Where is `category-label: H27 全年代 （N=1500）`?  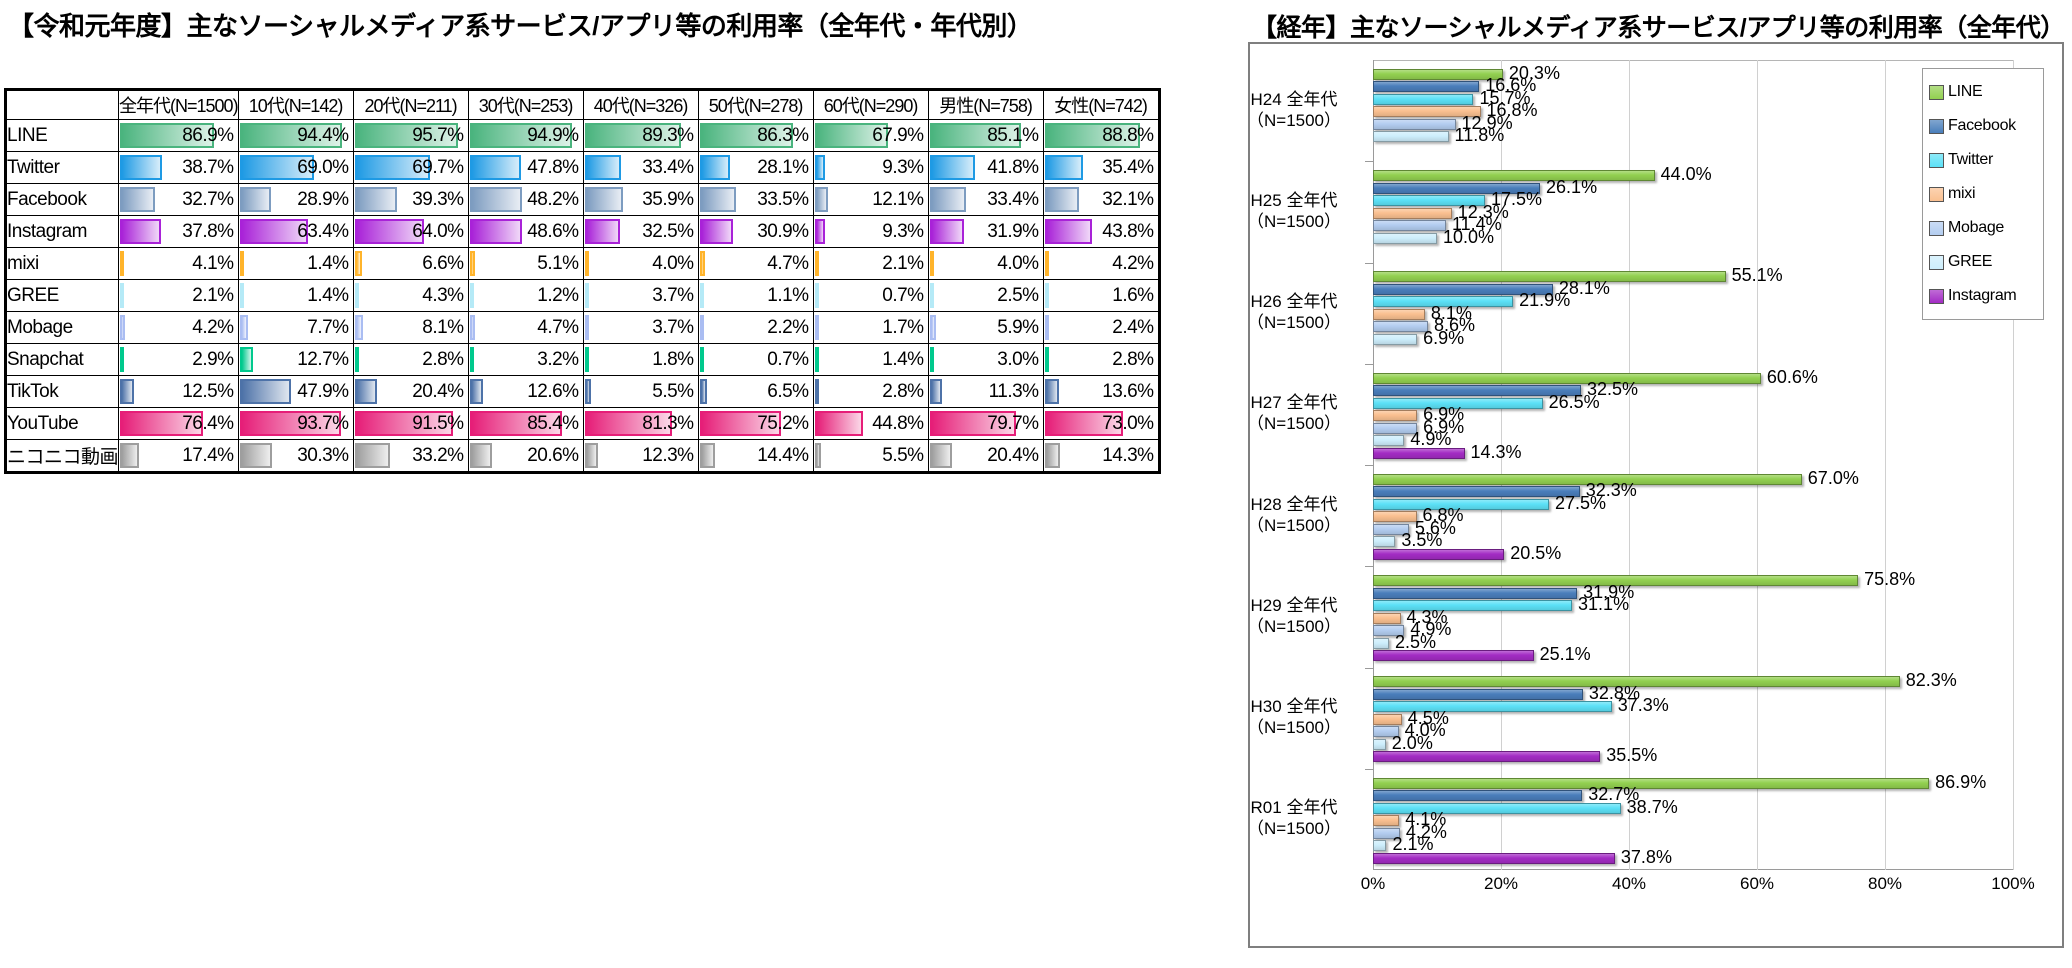 category-label: H27 全年代 （N=1500） is located at coordinates (1294, 413).